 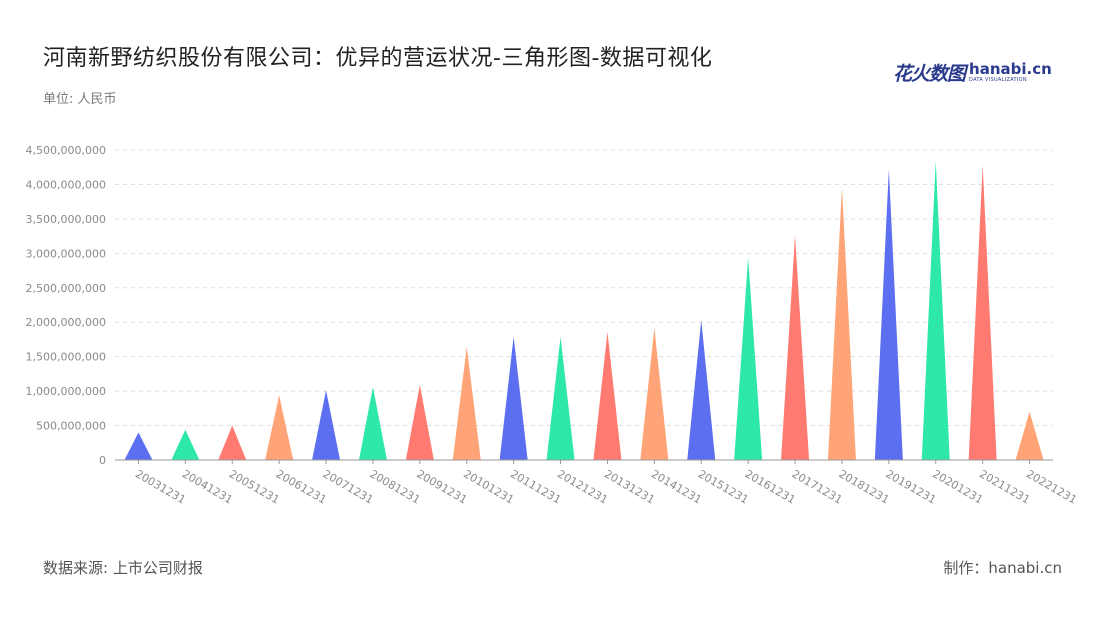 I want to click on x-tick-label: 20051231, so click(x=254, y=486).